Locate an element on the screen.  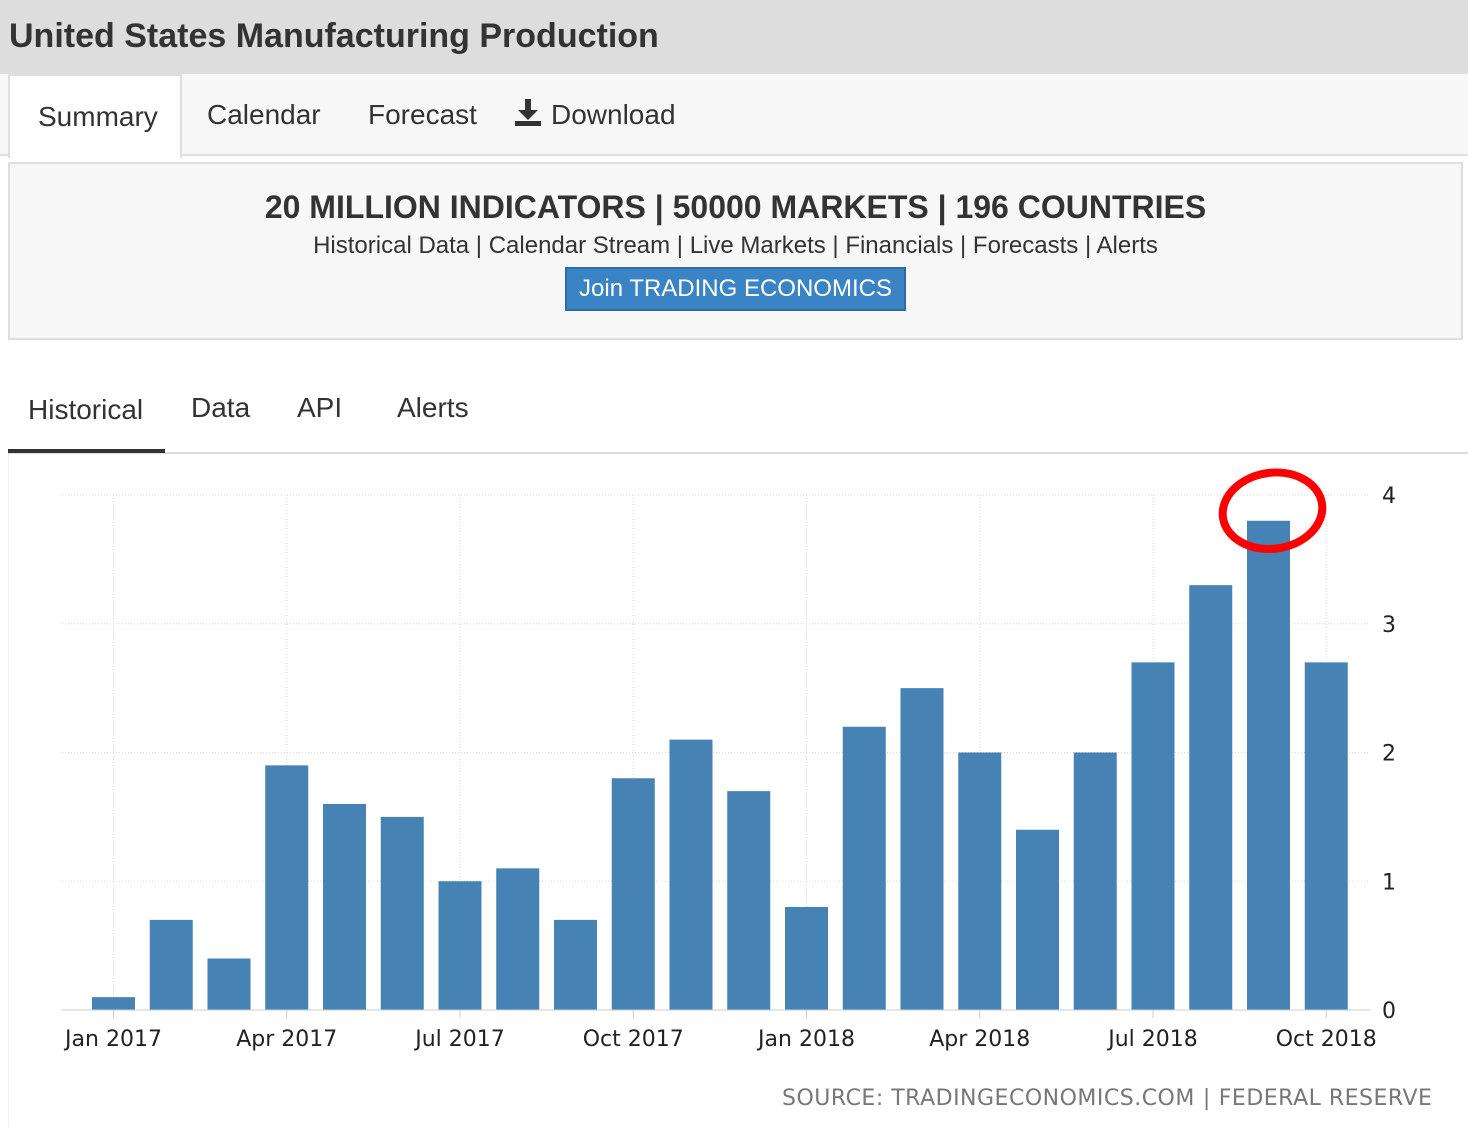
y-tick-label: 0 is located at coordinates (1389, 1011).